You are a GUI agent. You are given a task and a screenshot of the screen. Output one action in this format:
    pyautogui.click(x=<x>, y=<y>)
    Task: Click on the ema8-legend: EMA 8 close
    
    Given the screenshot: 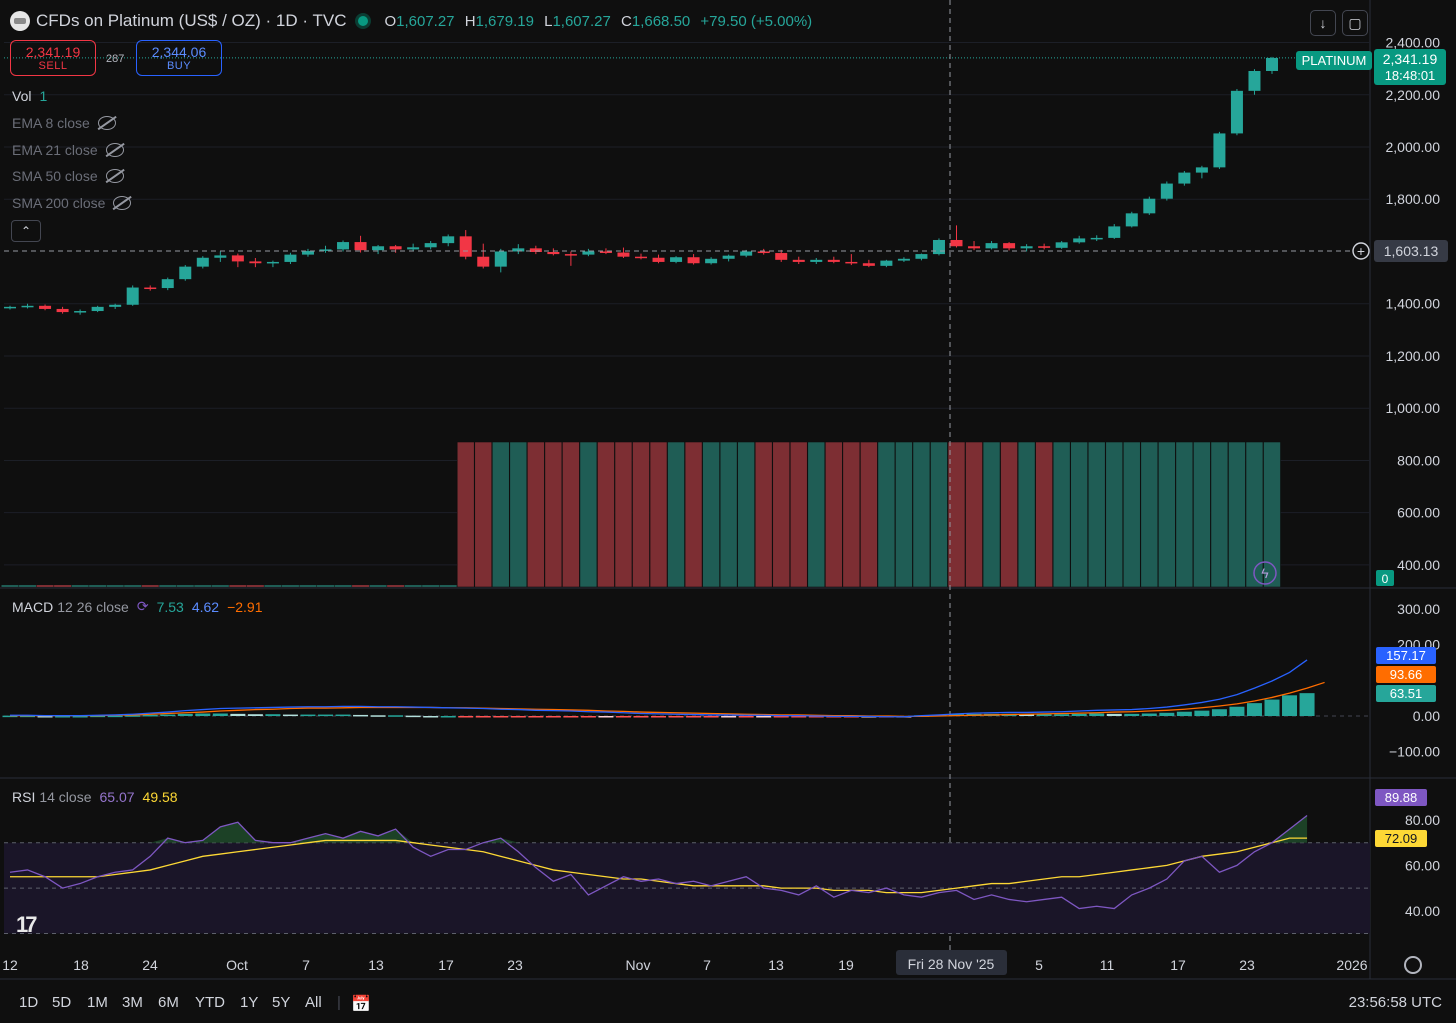 What is the action you would take?
    pyautogui.click(x=64, y=123)
    